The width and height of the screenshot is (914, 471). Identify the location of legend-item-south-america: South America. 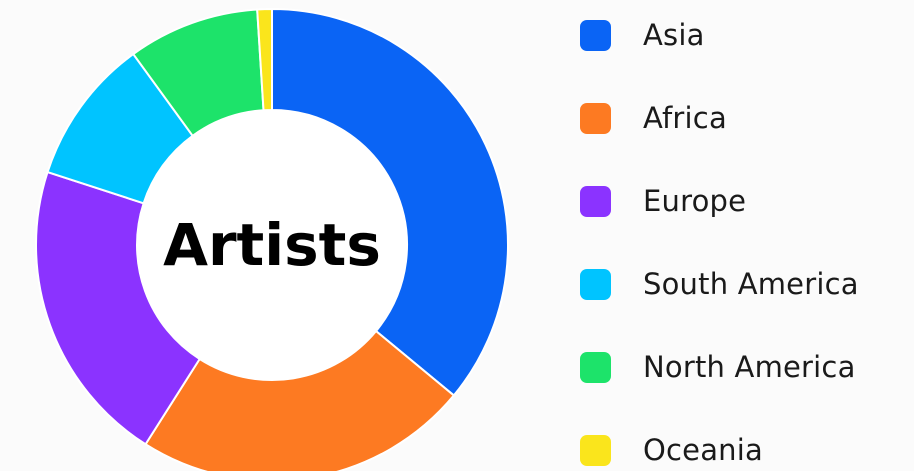
(719, 284).